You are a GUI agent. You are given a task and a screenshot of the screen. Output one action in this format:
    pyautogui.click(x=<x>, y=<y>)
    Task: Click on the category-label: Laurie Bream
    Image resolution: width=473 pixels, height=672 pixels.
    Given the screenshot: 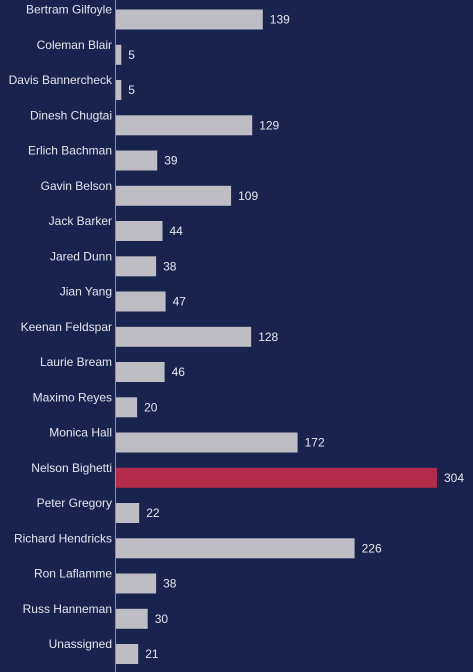 What is the action you would take?
    pyautogui.click(x=76, y=362)
    